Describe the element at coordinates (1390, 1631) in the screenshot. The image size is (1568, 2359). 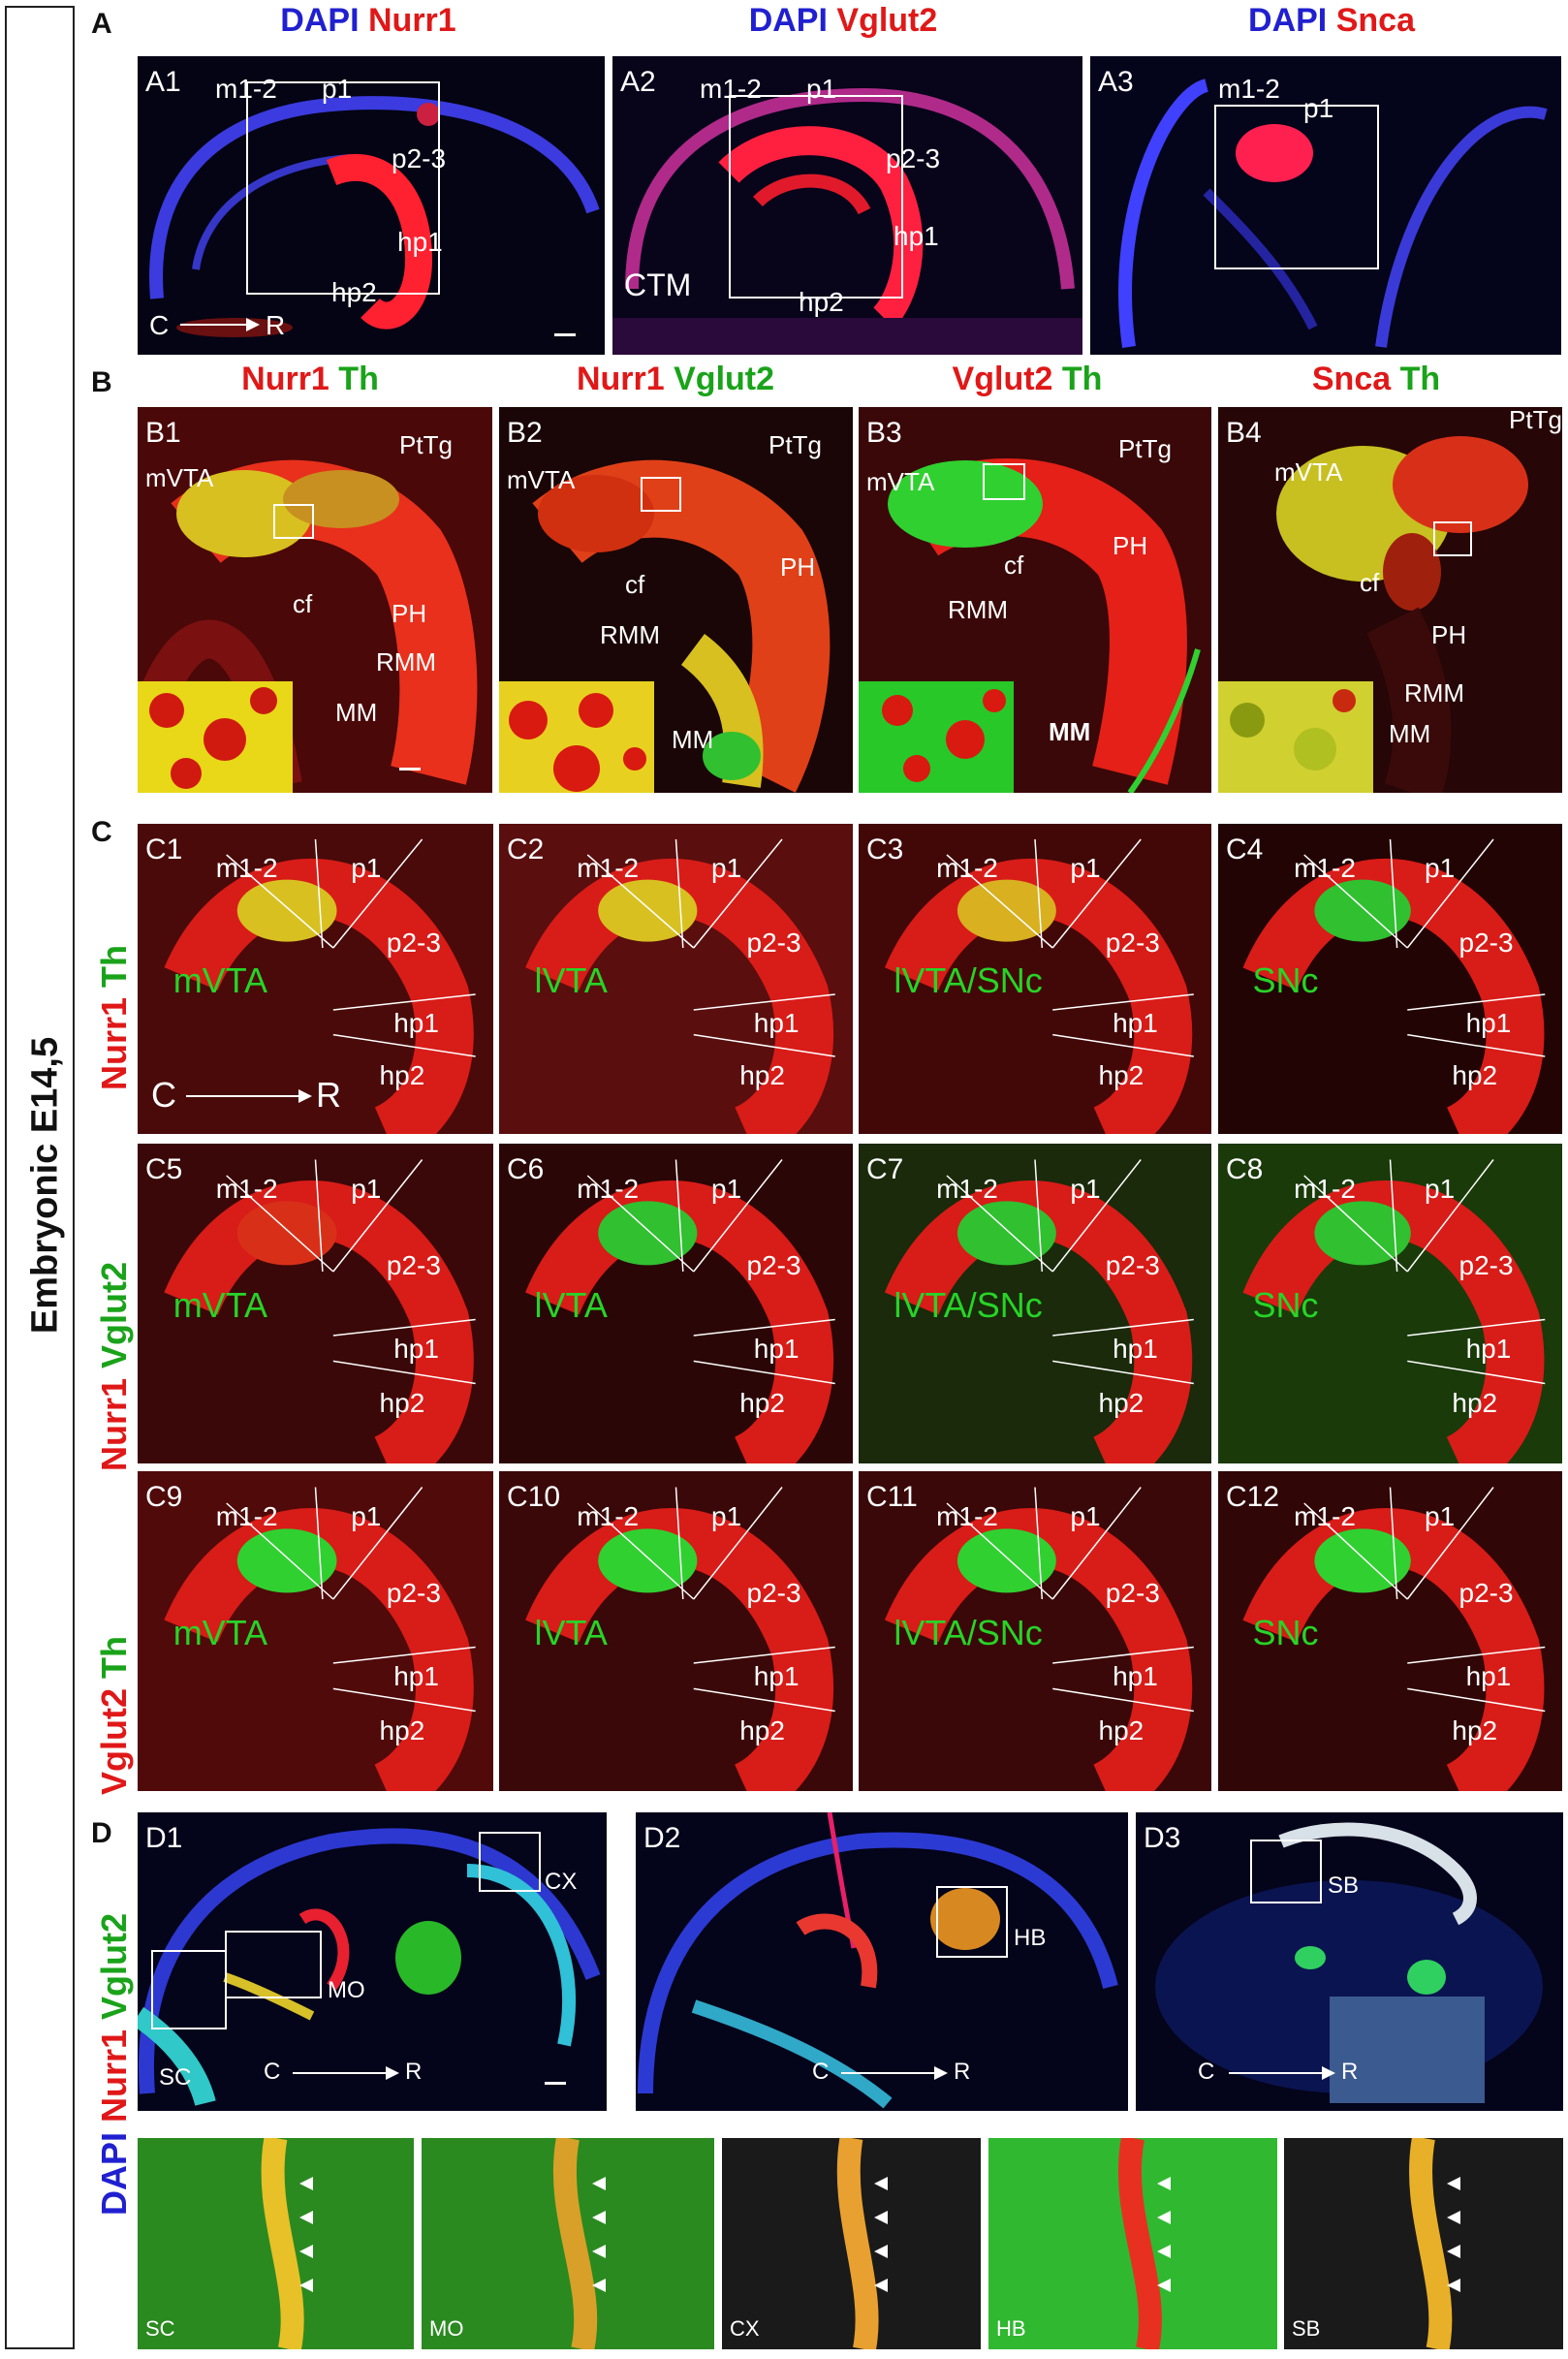
I see `panel-c12-image` at that location.